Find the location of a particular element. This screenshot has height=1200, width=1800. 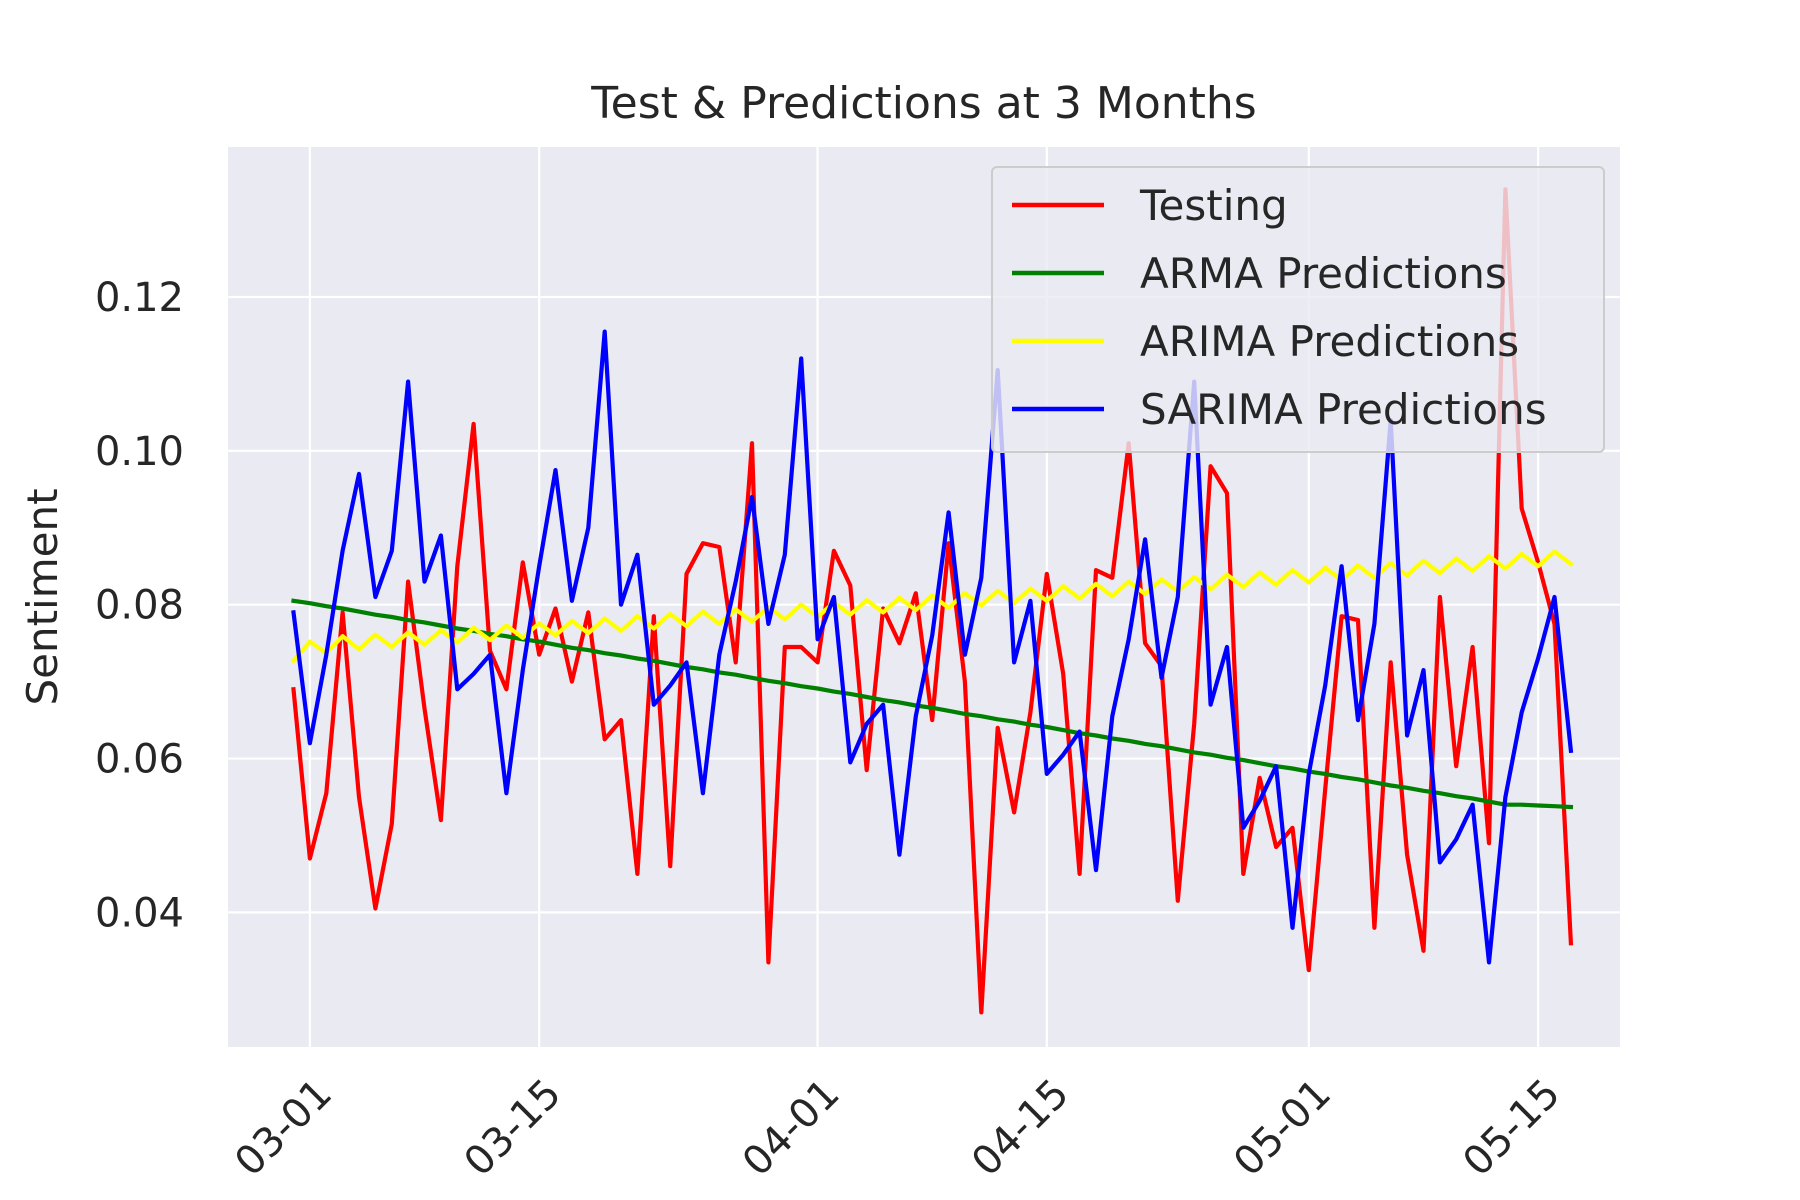

y-tick-label: 0.12 is located at coordinates (139, 298).